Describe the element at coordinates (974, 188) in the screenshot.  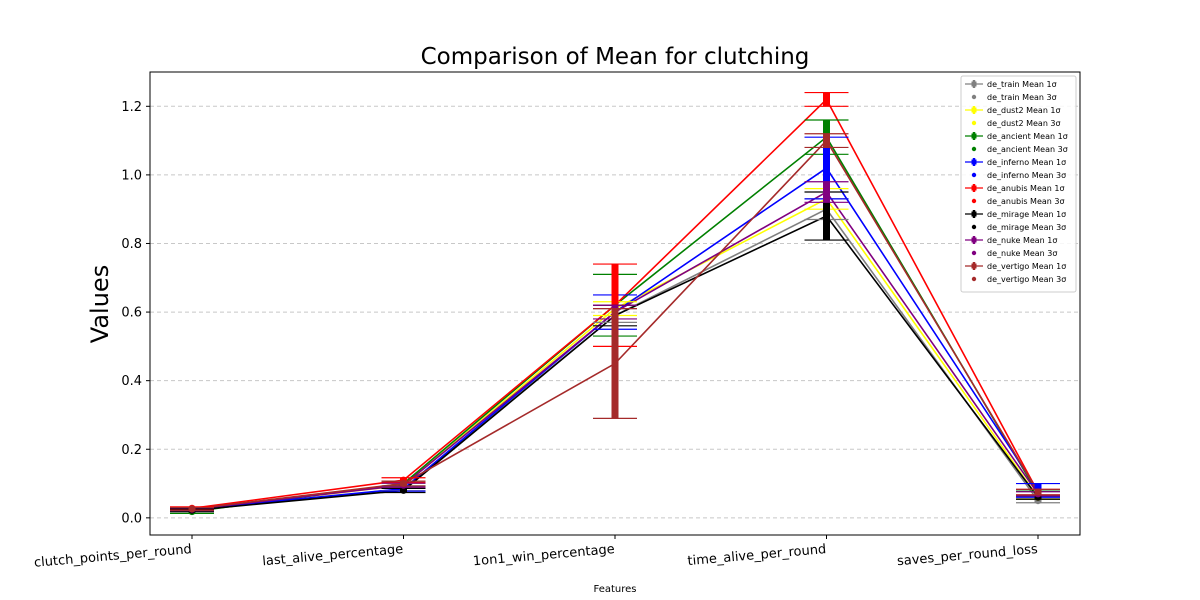
I see `legend-marker-1sigma-de_anubis` at that location.